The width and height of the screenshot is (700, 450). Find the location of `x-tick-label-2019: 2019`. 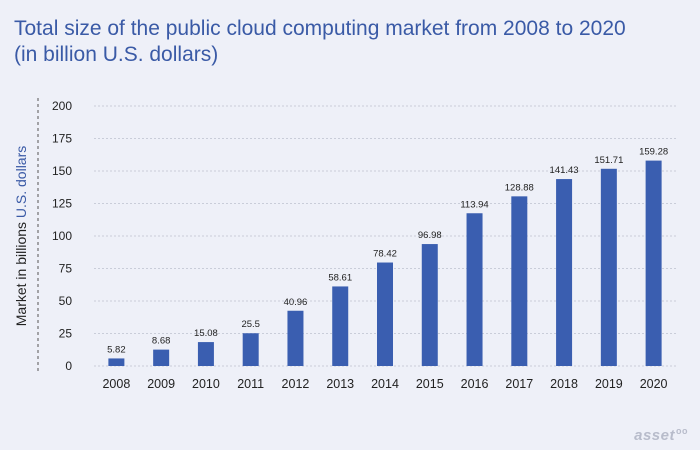

x-tick-label-2019: 2019 is located at coordinates (609, 384).